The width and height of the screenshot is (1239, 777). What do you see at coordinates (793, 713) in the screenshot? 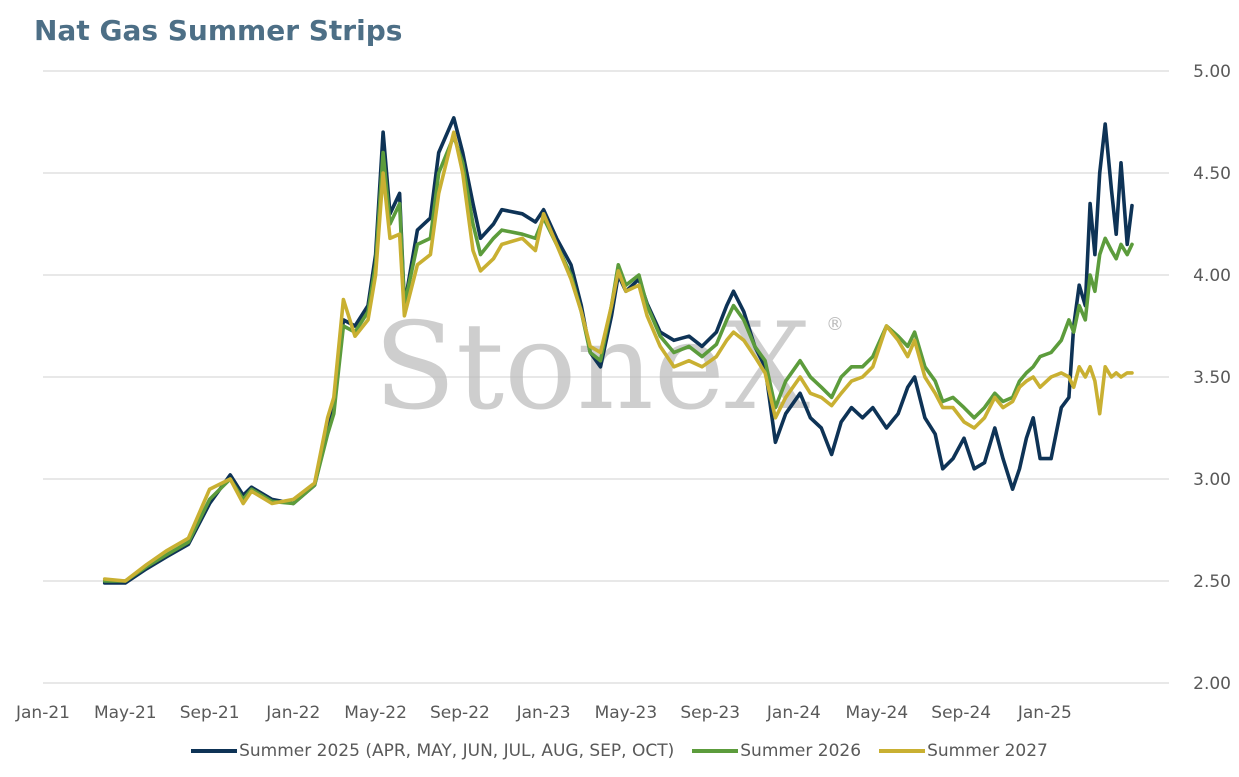
I see `x-tick-label: Jan-24` at bounding box center [793, 713].